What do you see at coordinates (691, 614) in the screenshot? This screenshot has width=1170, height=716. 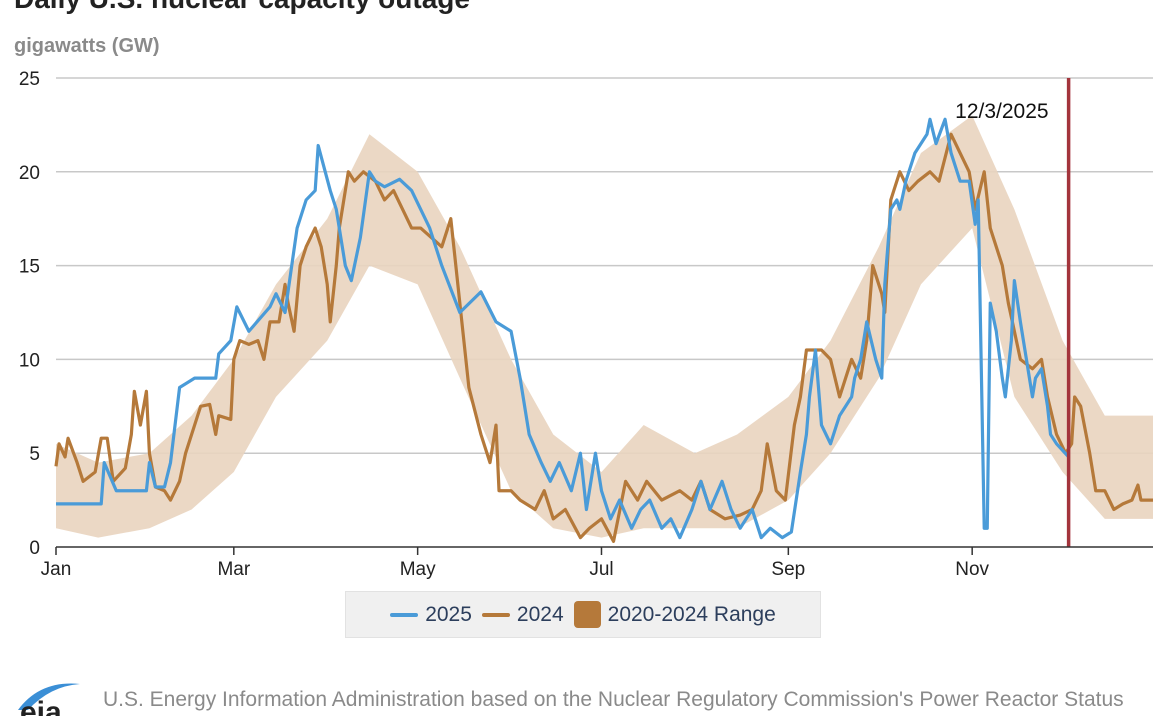 I see `legend-label: 2020-2024 Range` at bounding box center [691, 614].